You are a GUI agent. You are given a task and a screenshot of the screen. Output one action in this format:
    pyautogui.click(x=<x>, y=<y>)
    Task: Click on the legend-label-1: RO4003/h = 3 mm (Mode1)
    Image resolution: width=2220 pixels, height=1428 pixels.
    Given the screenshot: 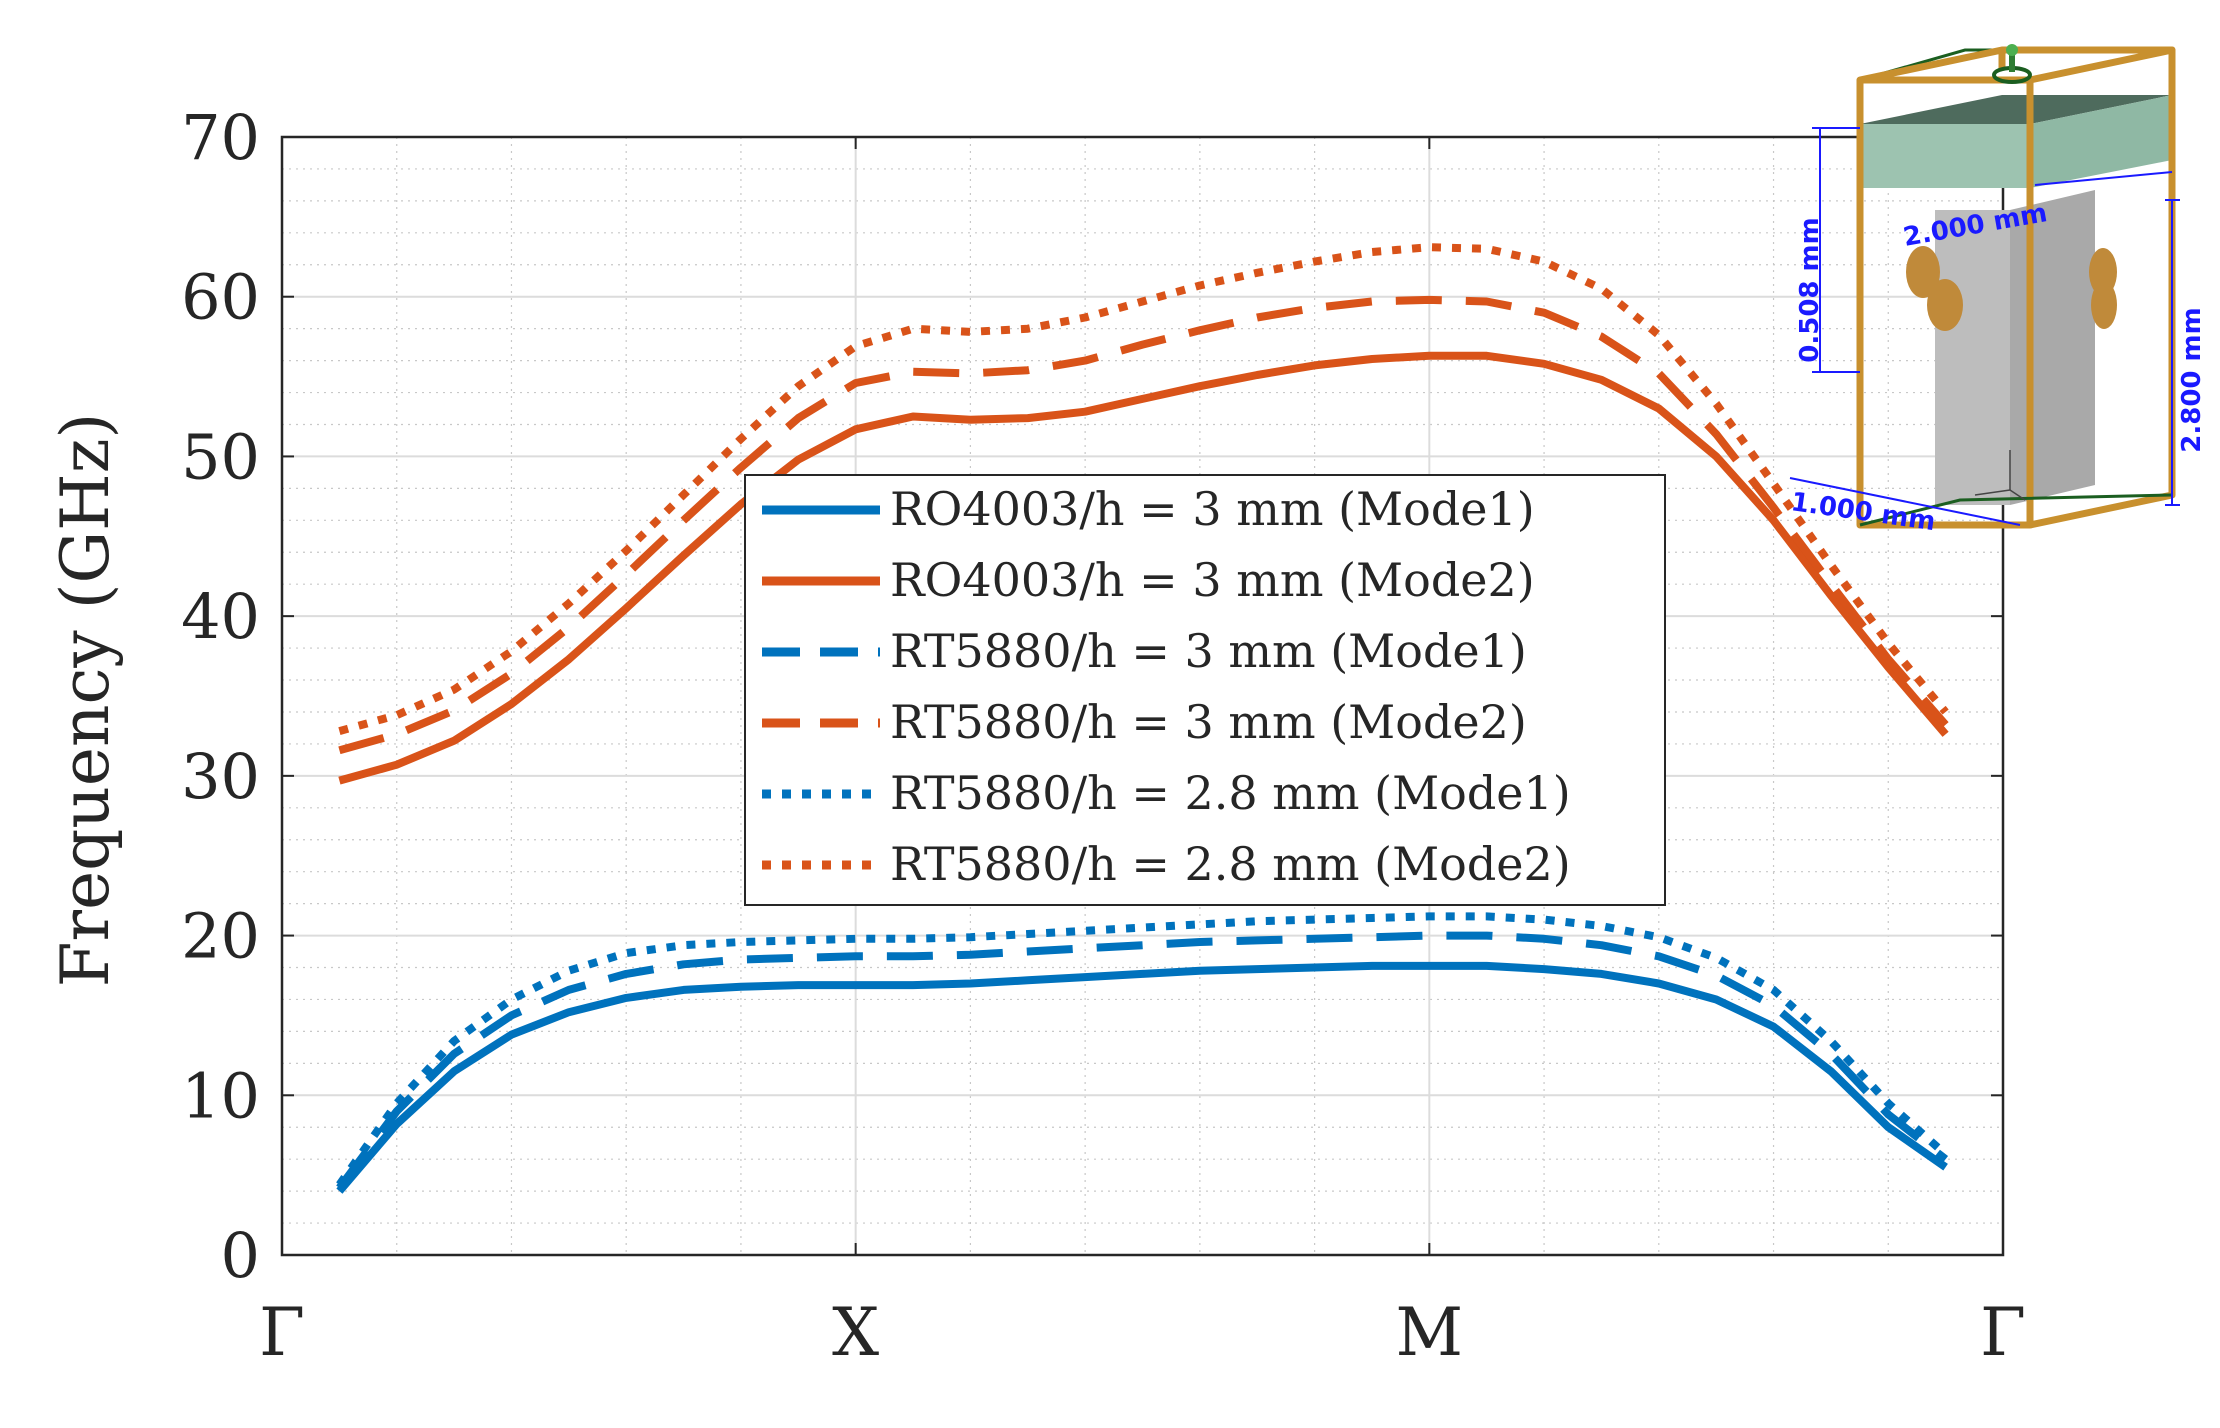 What is the action you would take?
    pyautogui.click(x=1212, y=509)
    